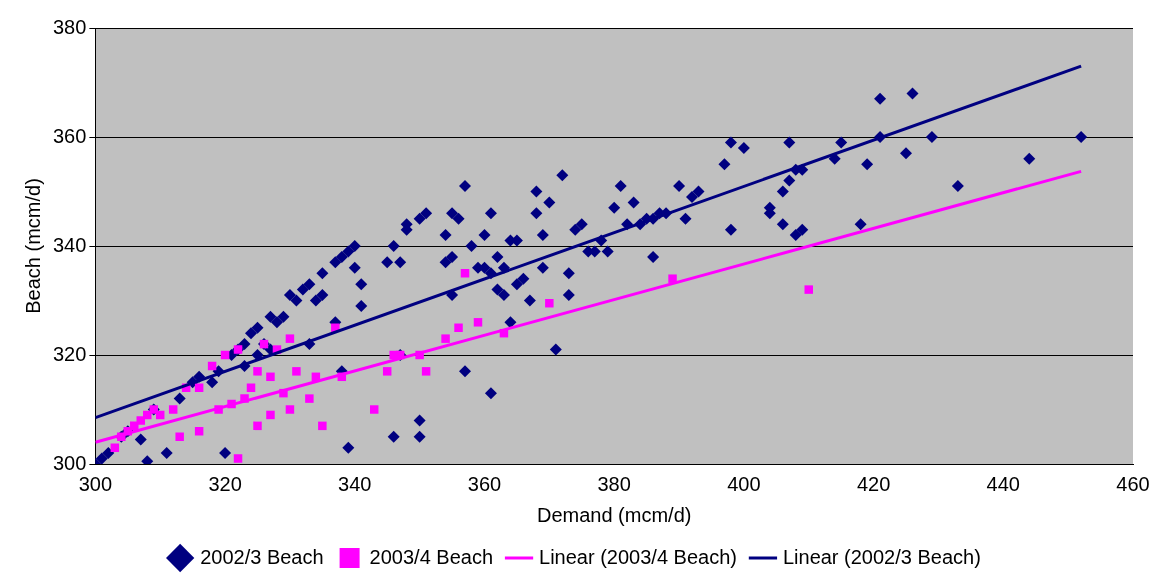  Describe the element at coordinates (69, 244) in the screenshot. I see `y-tick-label: 340` at that location.